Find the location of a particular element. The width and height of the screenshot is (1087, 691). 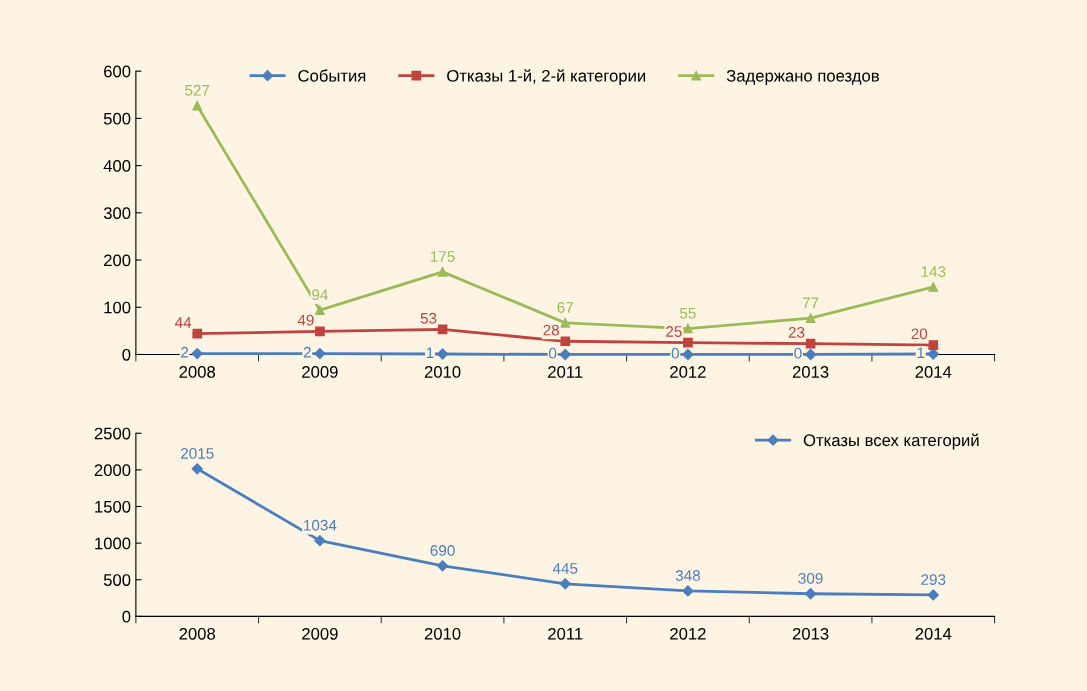

data-label: 25 is located at coordinates (674, 331).